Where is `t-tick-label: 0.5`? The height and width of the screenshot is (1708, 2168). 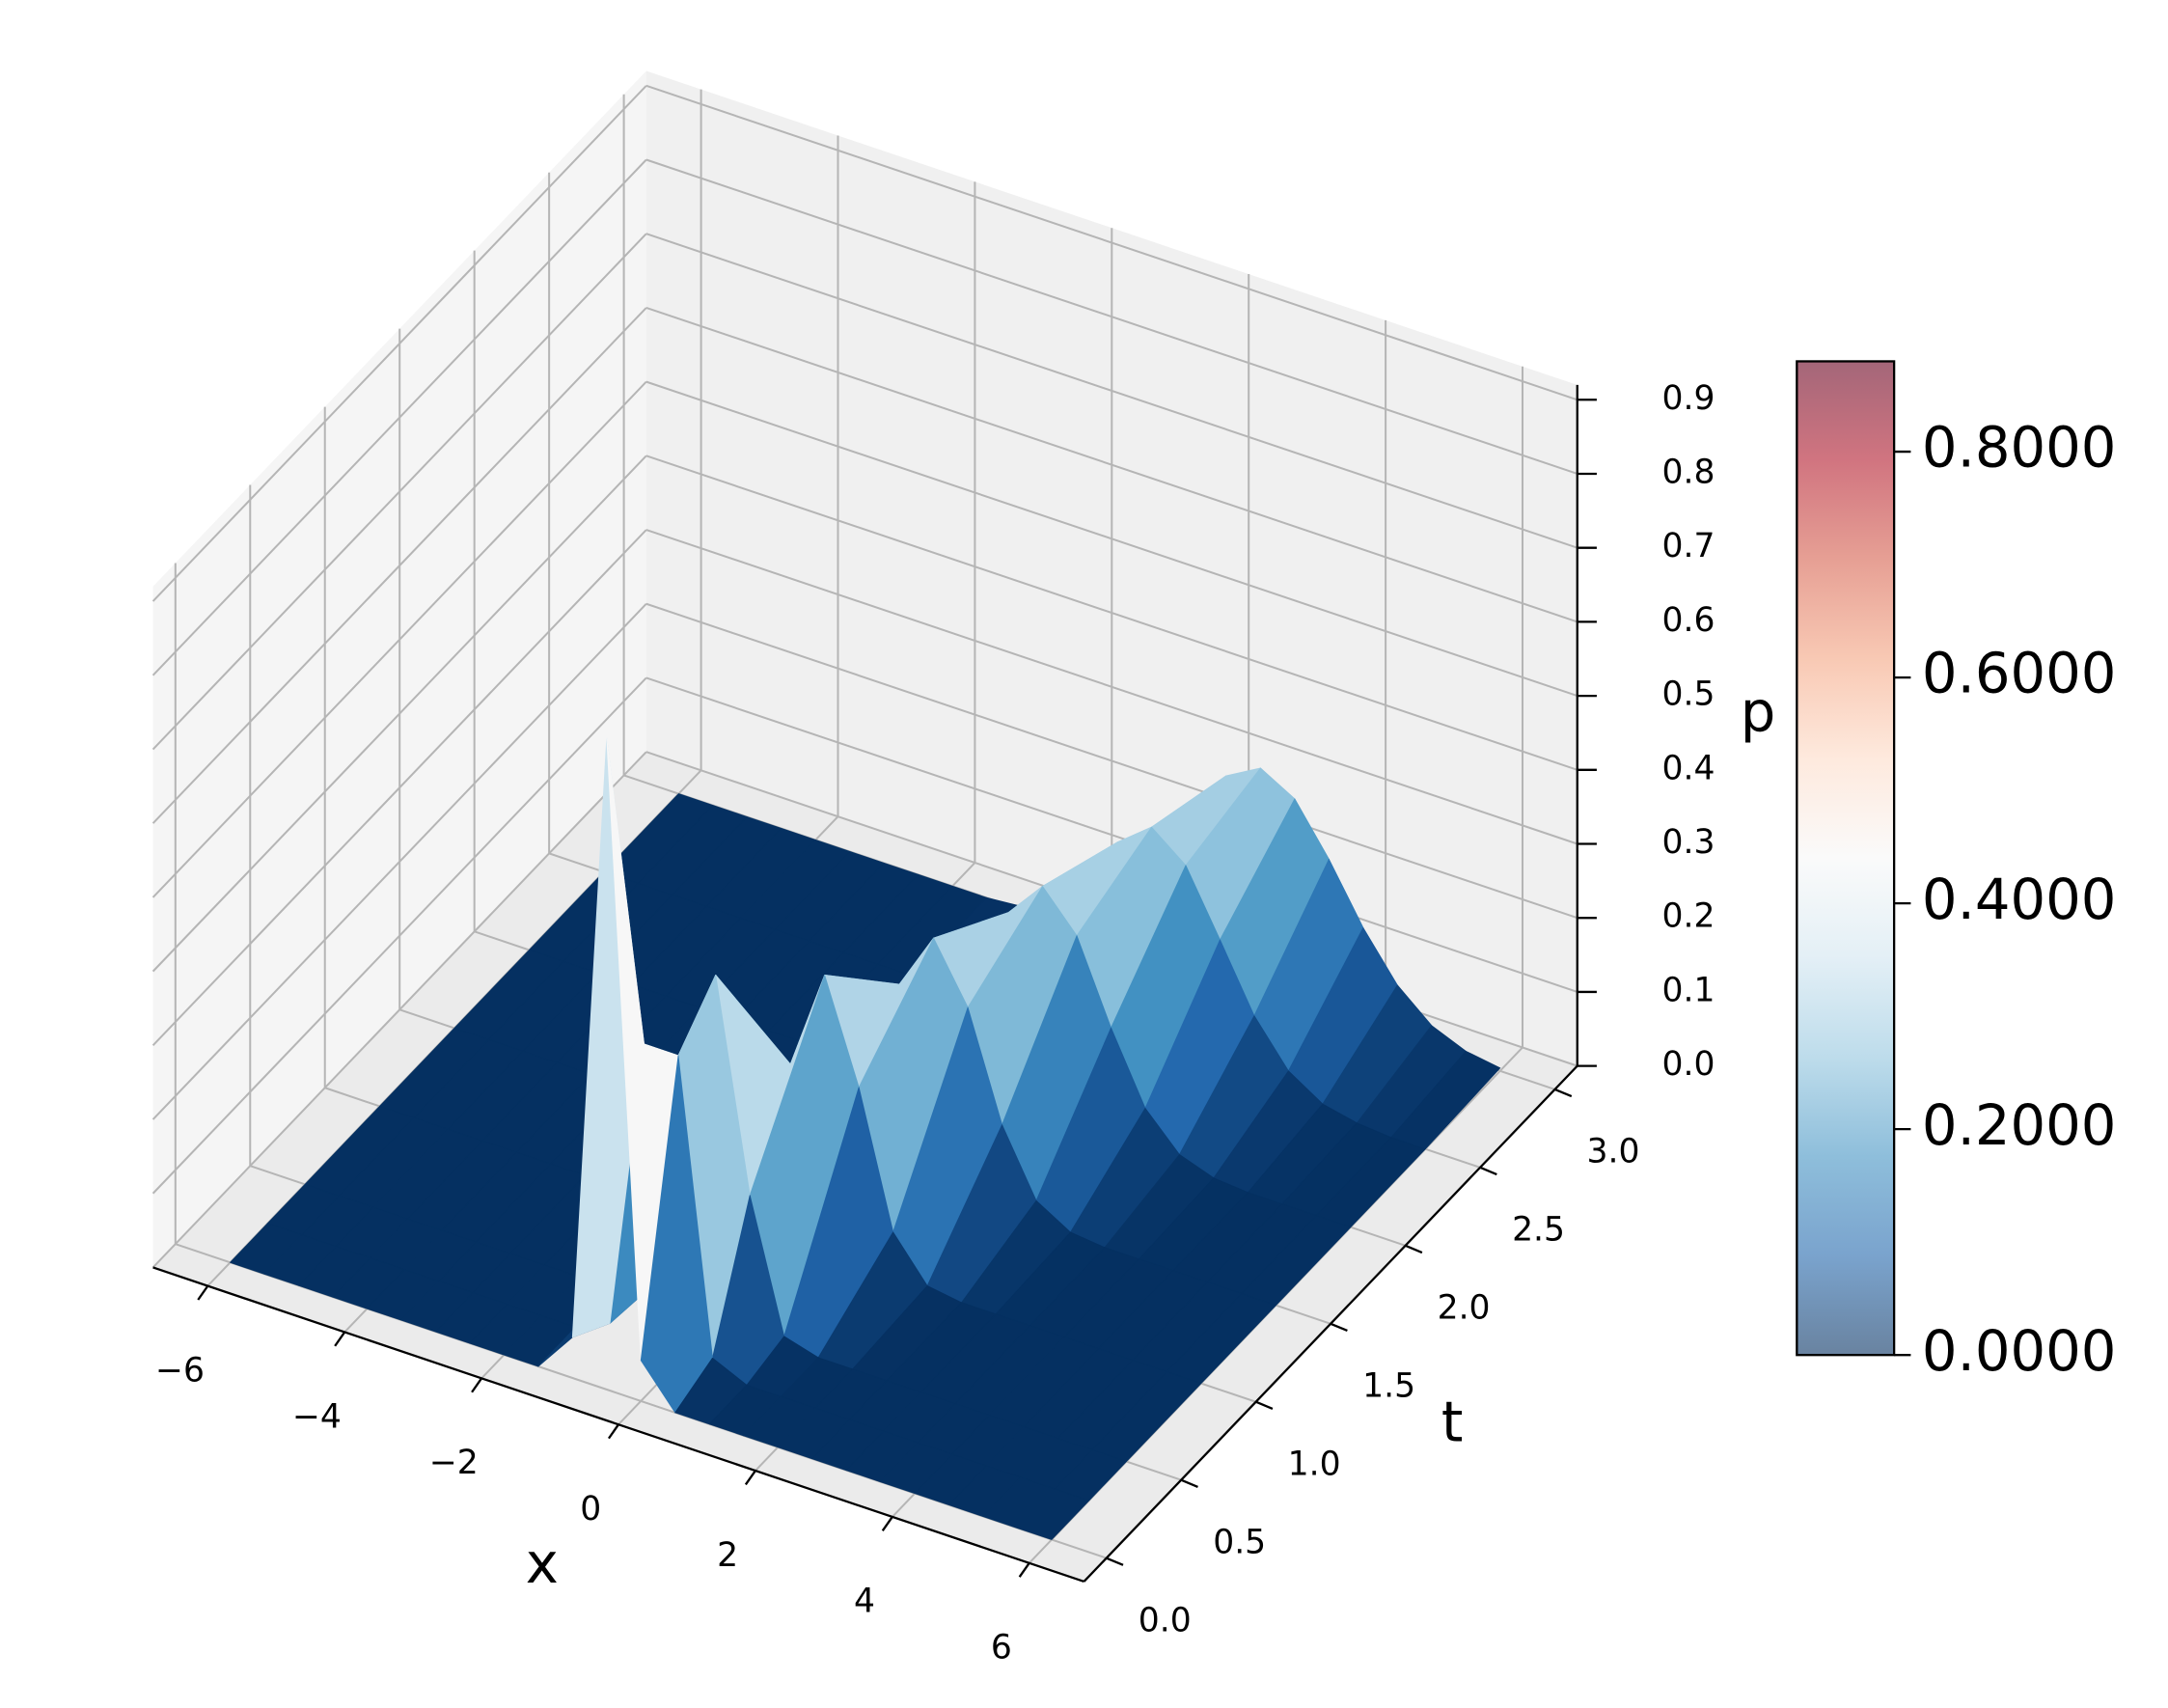 t-tick-label: 0.5 is located at coordinates (1239, 1542).